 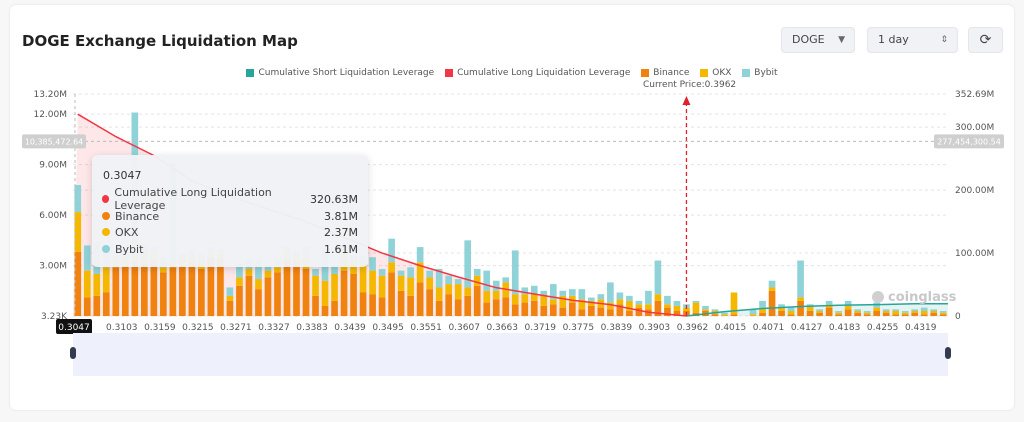 What do you see at coordinates (912, 40) in the screenshot?
I see `range-select: 1 day ⇕` at bounding box center [912, 40].